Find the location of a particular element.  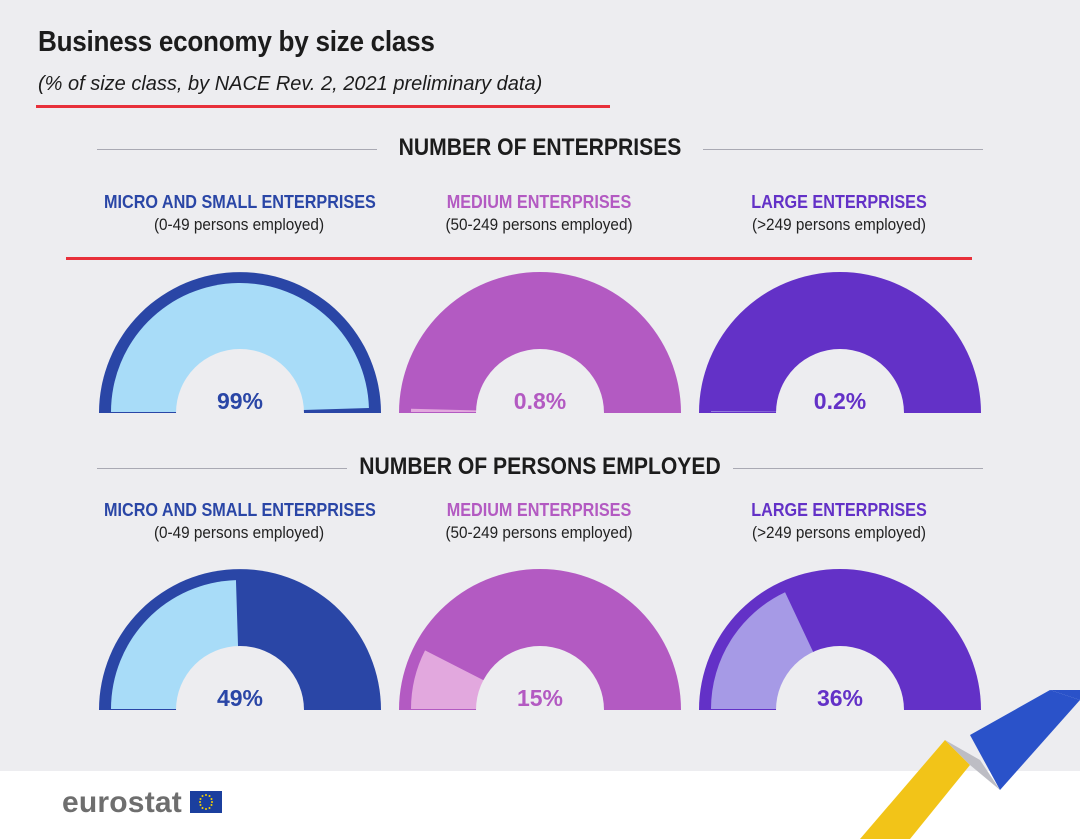

gauge-large-label: 36% is located at coordinates (840, 698).